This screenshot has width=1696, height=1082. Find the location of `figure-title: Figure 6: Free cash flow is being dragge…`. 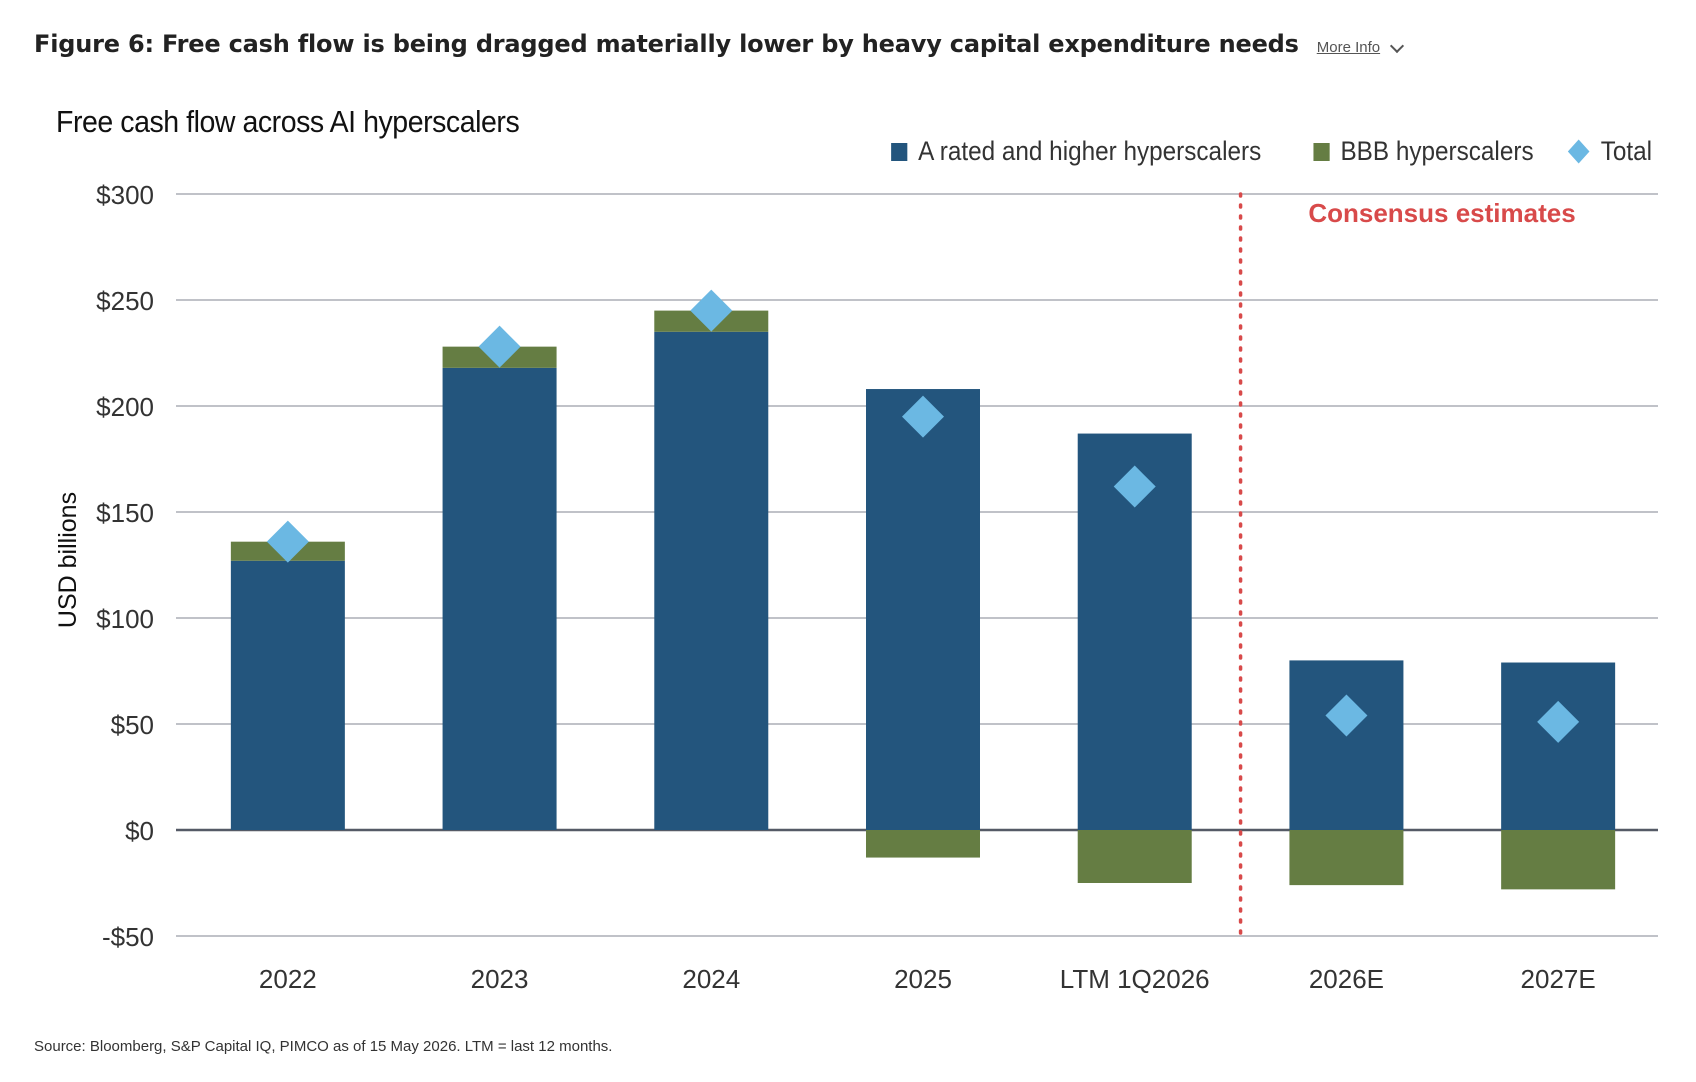

figure-title: Figure 6: Free cash flow is being dragge… is located at coordinates (666, 44).